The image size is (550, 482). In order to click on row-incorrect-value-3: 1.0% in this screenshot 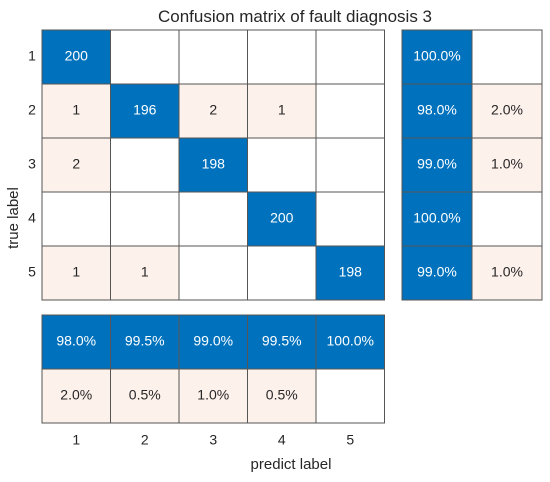, I will do `click(507, 164)`.